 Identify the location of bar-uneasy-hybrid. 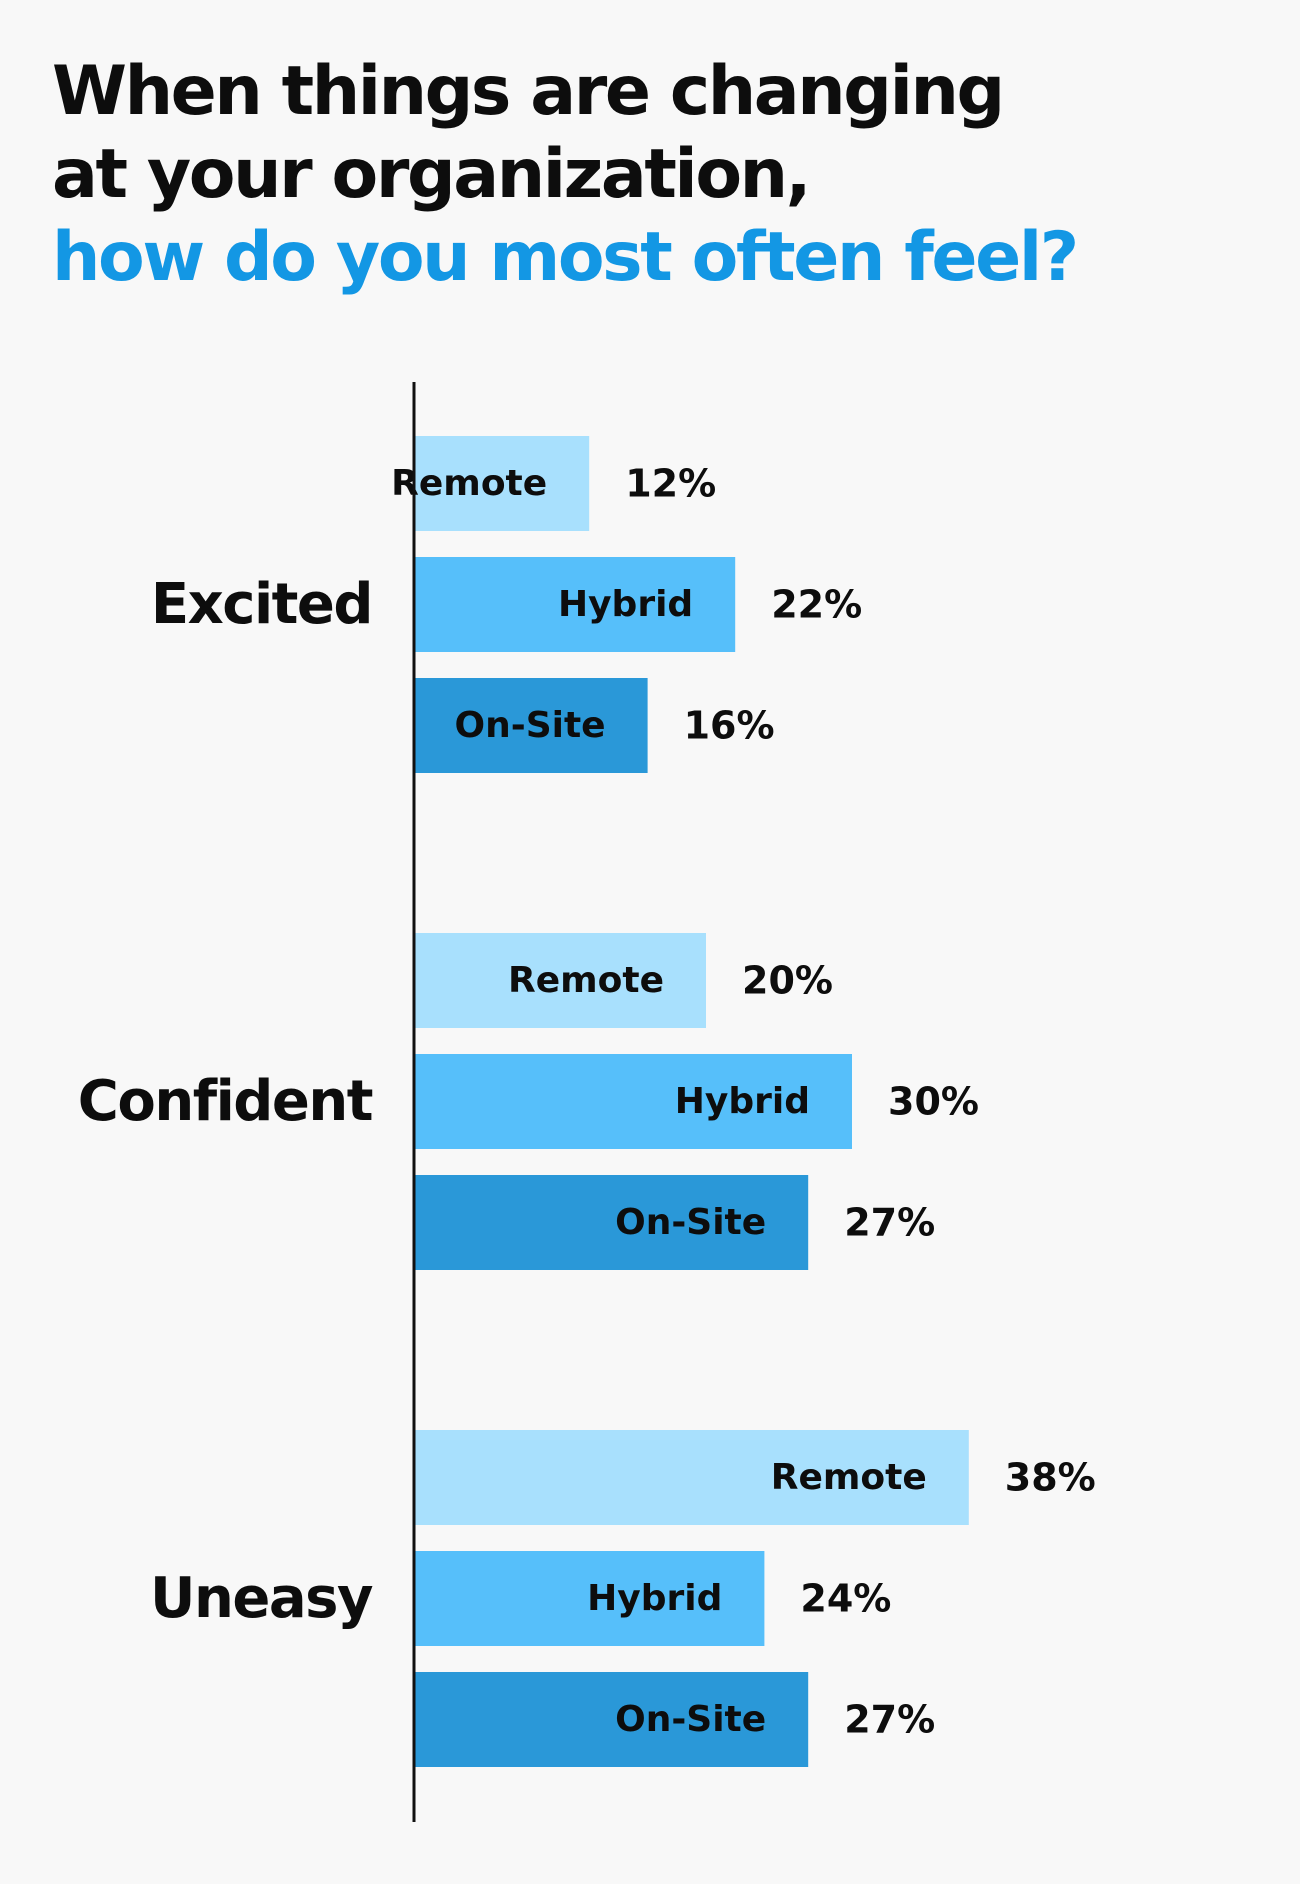
(589, 1598).